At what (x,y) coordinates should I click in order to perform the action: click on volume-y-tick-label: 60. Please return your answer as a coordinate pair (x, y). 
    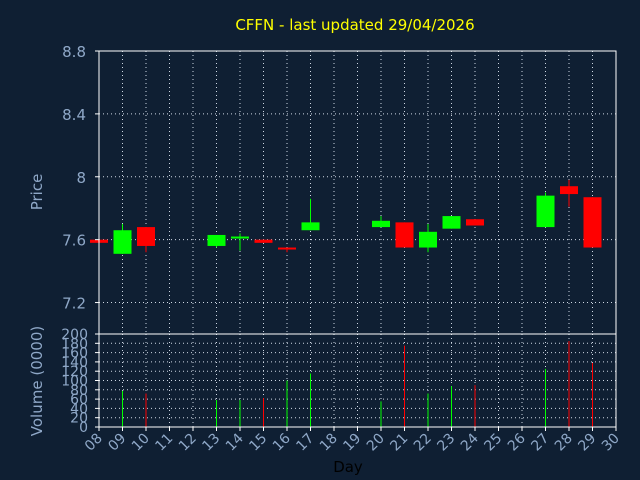
    Looking at the image, I should click on (79, 400).